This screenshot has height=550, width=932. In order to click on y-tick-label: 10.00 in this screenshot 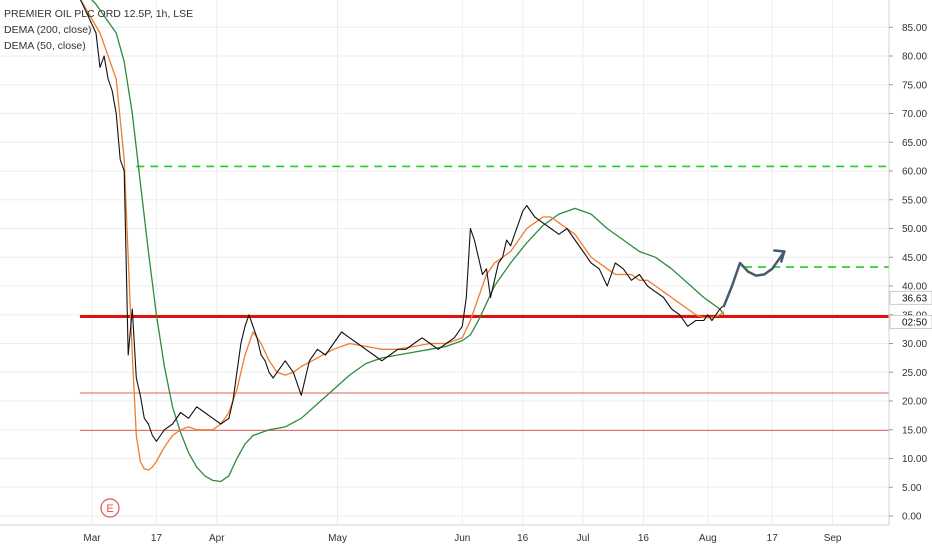, I will do `click(914, 459)`.